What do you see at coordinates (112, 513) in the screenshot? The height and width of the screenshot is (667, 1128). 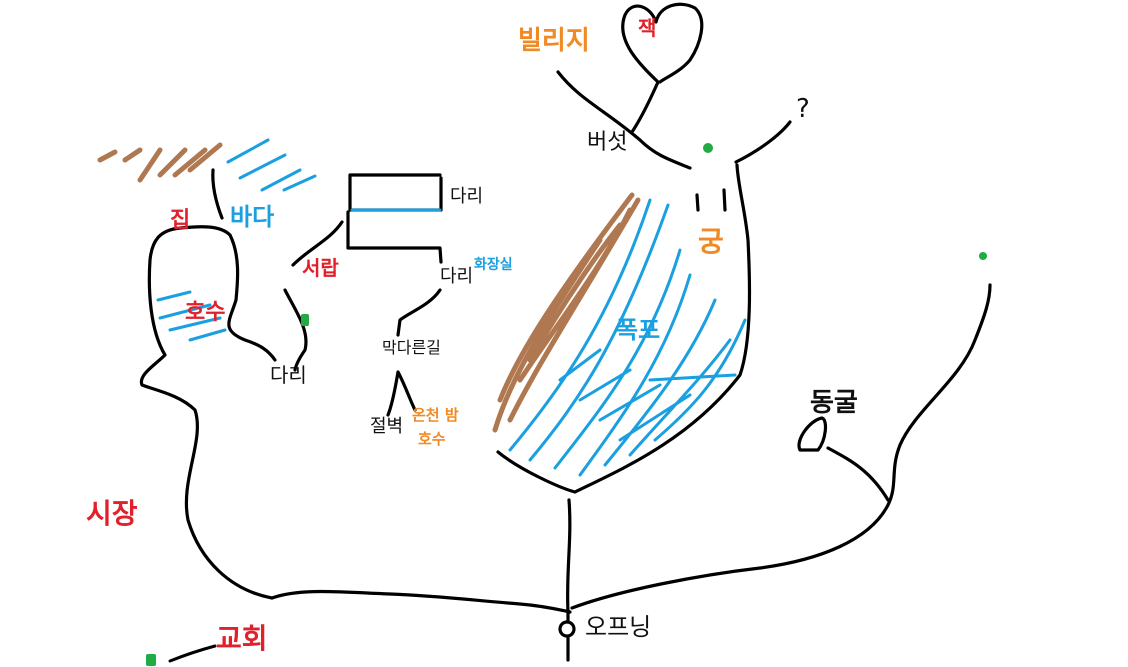 I see `label-market: 시장` at bounding box center [112, 513].